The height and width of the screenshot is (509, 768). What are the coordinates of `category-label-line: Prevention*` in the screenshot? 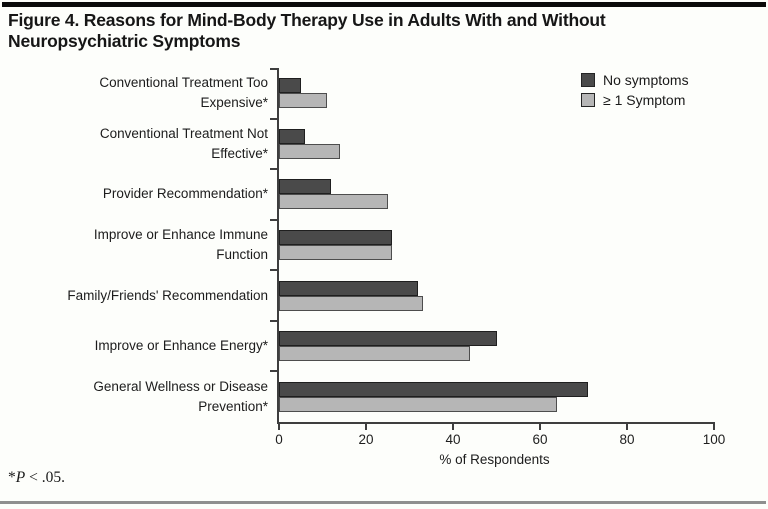 It's located at (233, 406).